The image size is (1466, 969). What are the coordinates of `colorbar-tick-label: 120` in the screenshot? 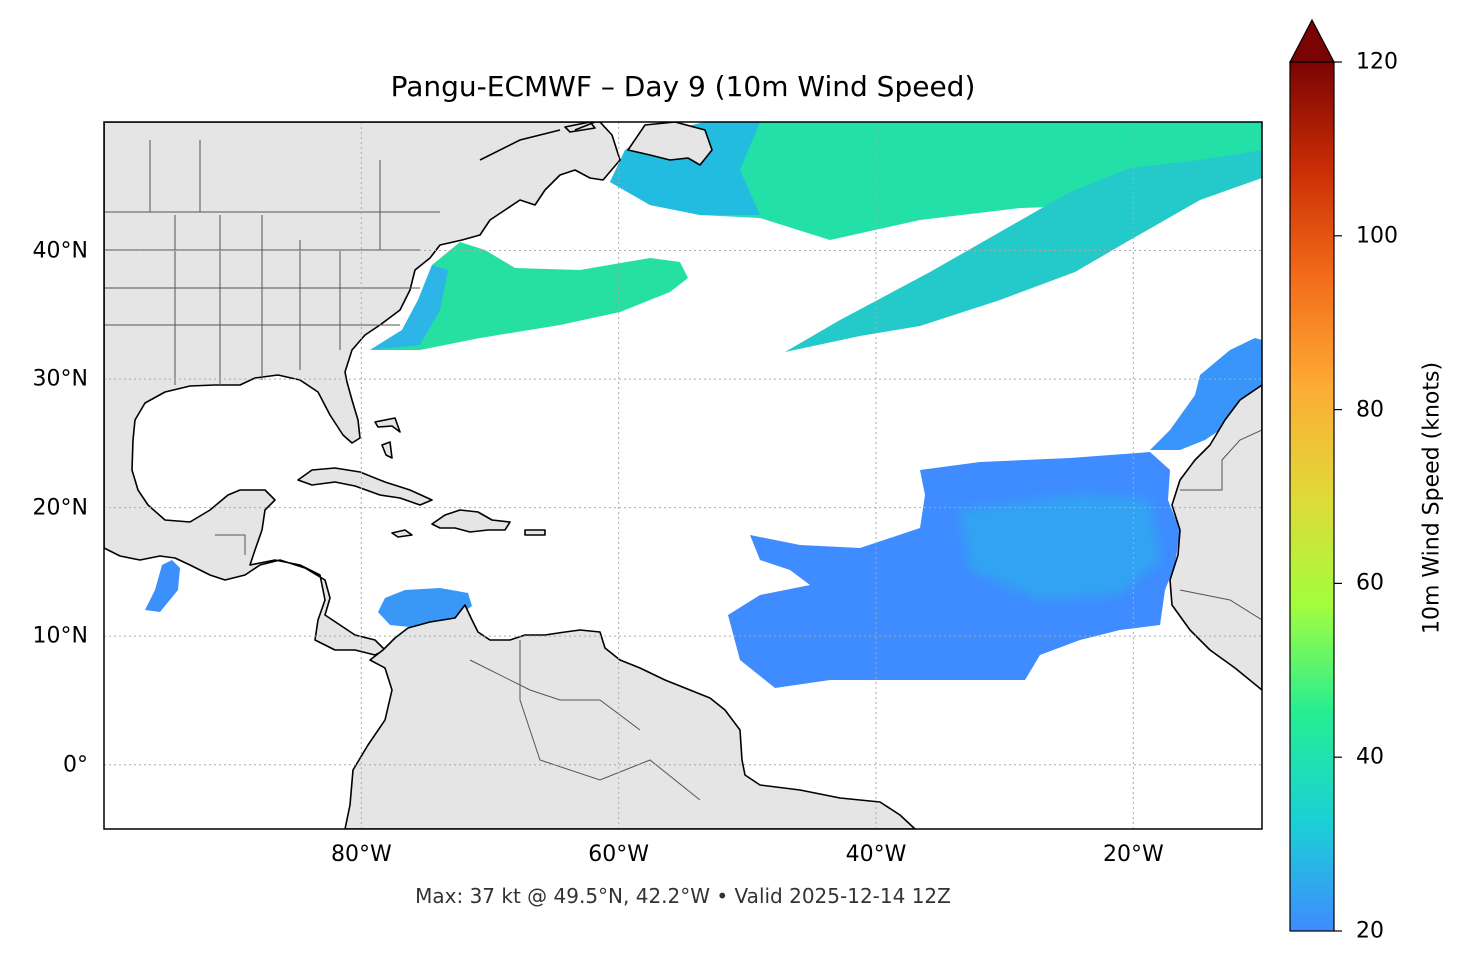 It's located at (1377, 62).